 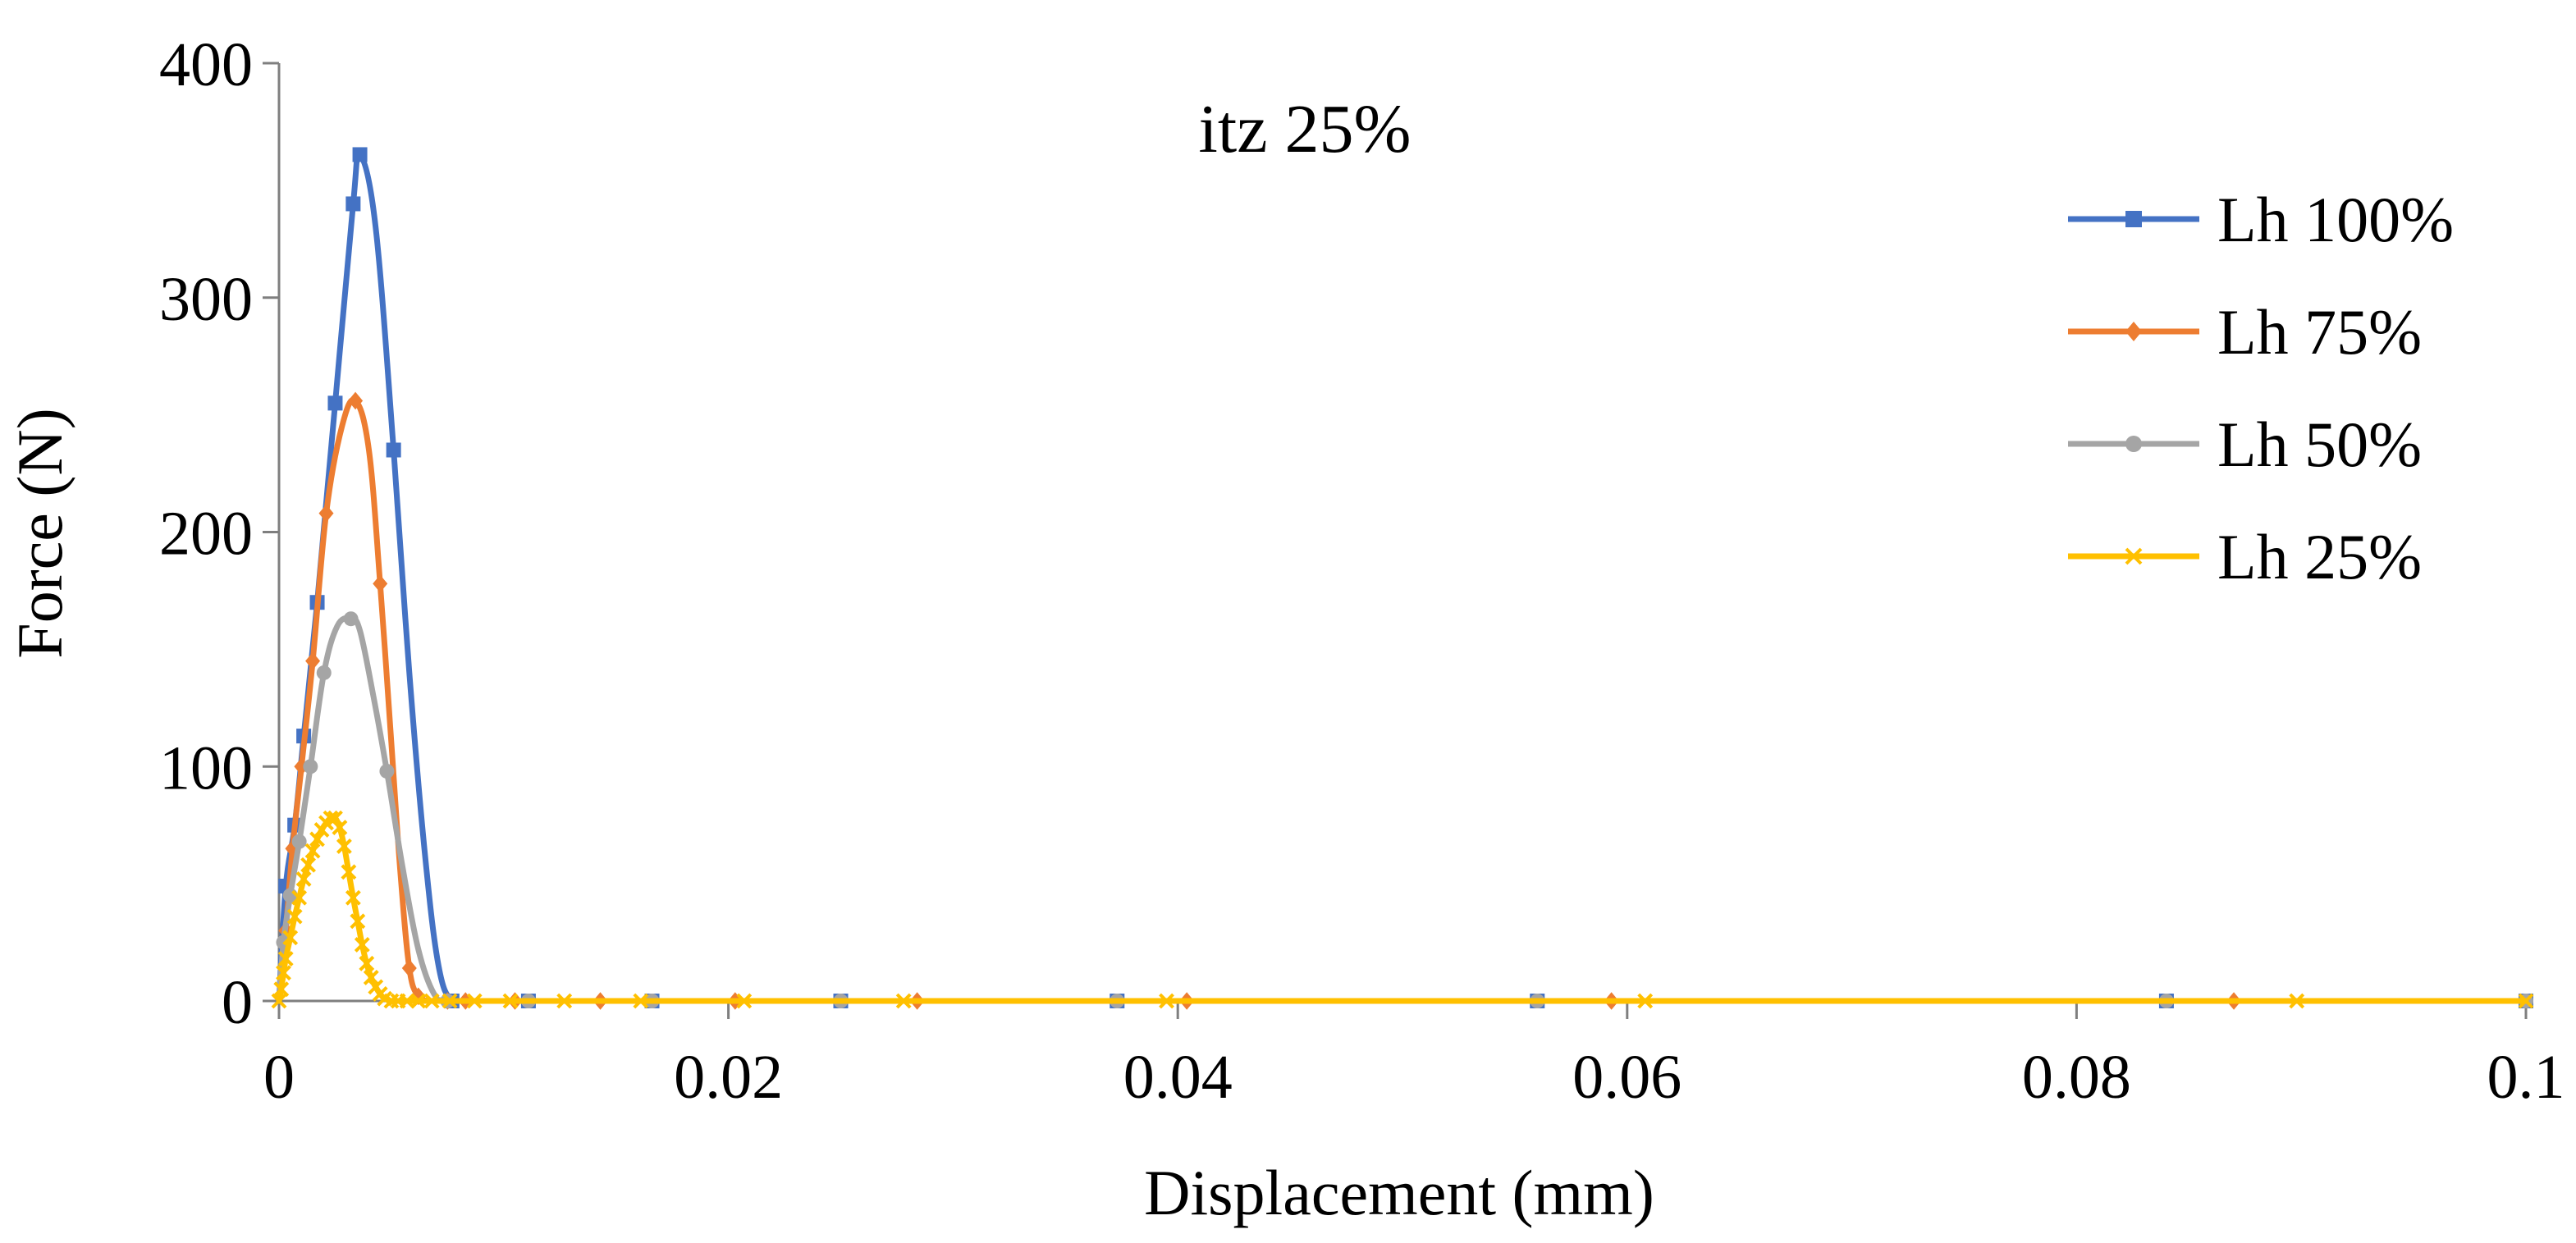 What do you see at coordinates (2076, 1077) in the screenshot?
I see `x-tick-label: 0.08` at bounding box center [2076, 1077].